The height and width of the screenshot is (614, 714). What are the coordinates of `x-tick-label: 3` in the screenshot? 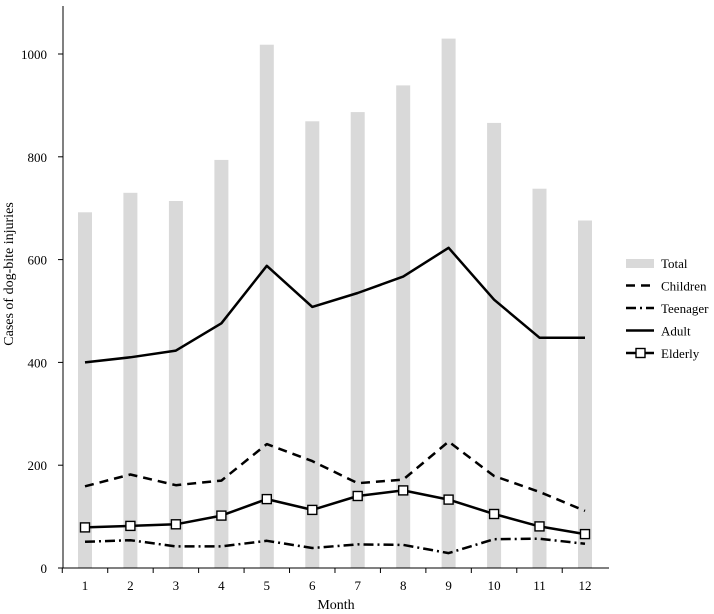 It's located at (176, 585).